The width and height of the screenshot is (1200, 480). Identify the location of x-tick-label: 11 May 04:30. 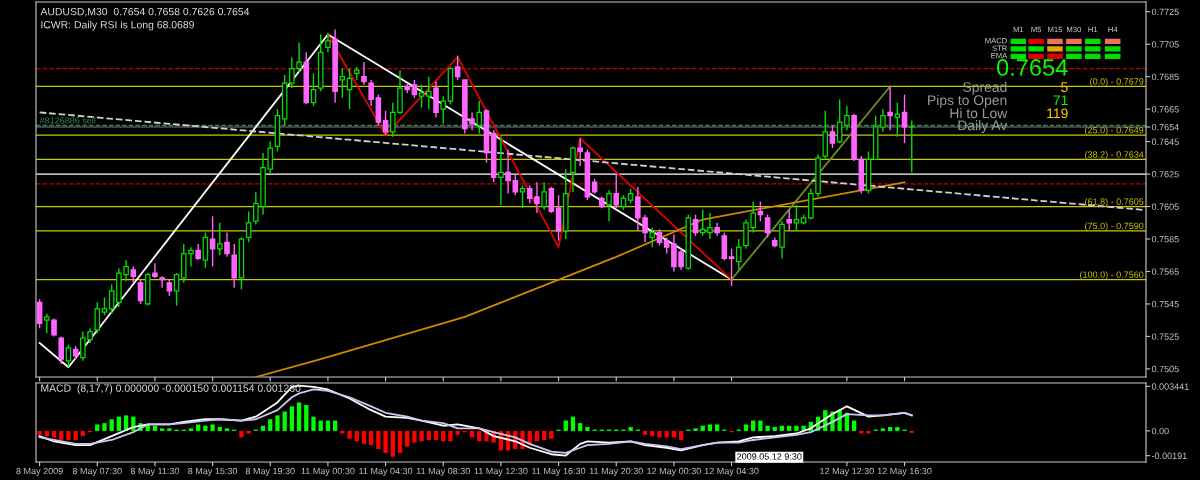
(386, 471).